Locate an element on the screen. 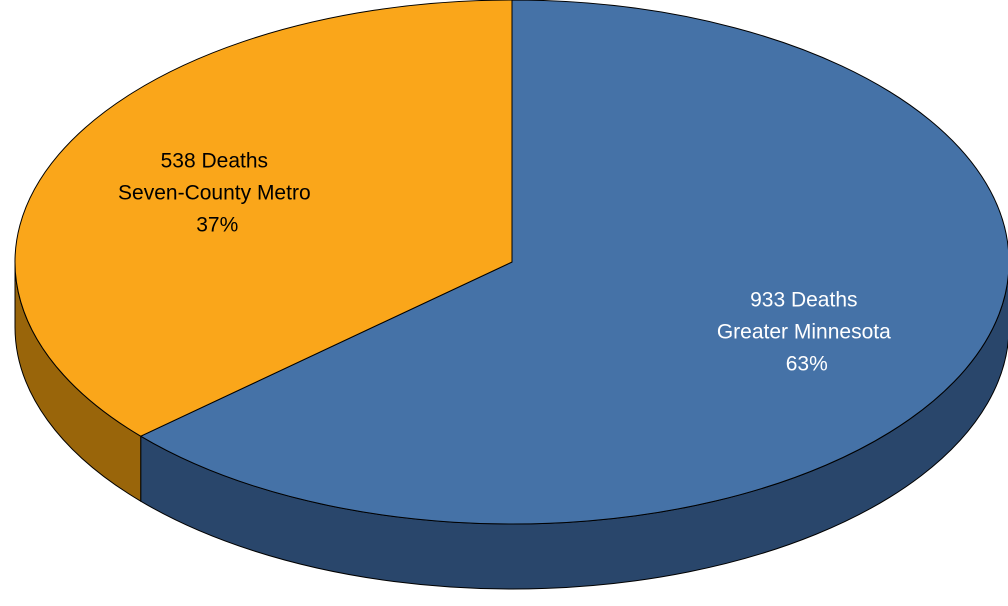  slice-label-line: Greater Minnesota is located at coordinates (804, 332).